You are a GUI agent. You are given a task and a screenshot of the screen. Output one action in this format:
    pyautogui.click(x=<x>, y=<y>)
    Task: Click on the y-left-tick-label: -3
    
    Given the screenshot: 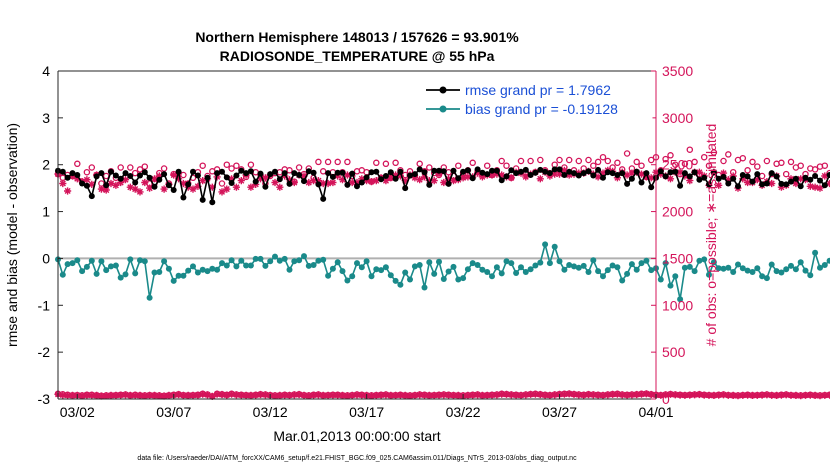 What is the action you would take?
    pyautogui.click(x=44, y=399)
    